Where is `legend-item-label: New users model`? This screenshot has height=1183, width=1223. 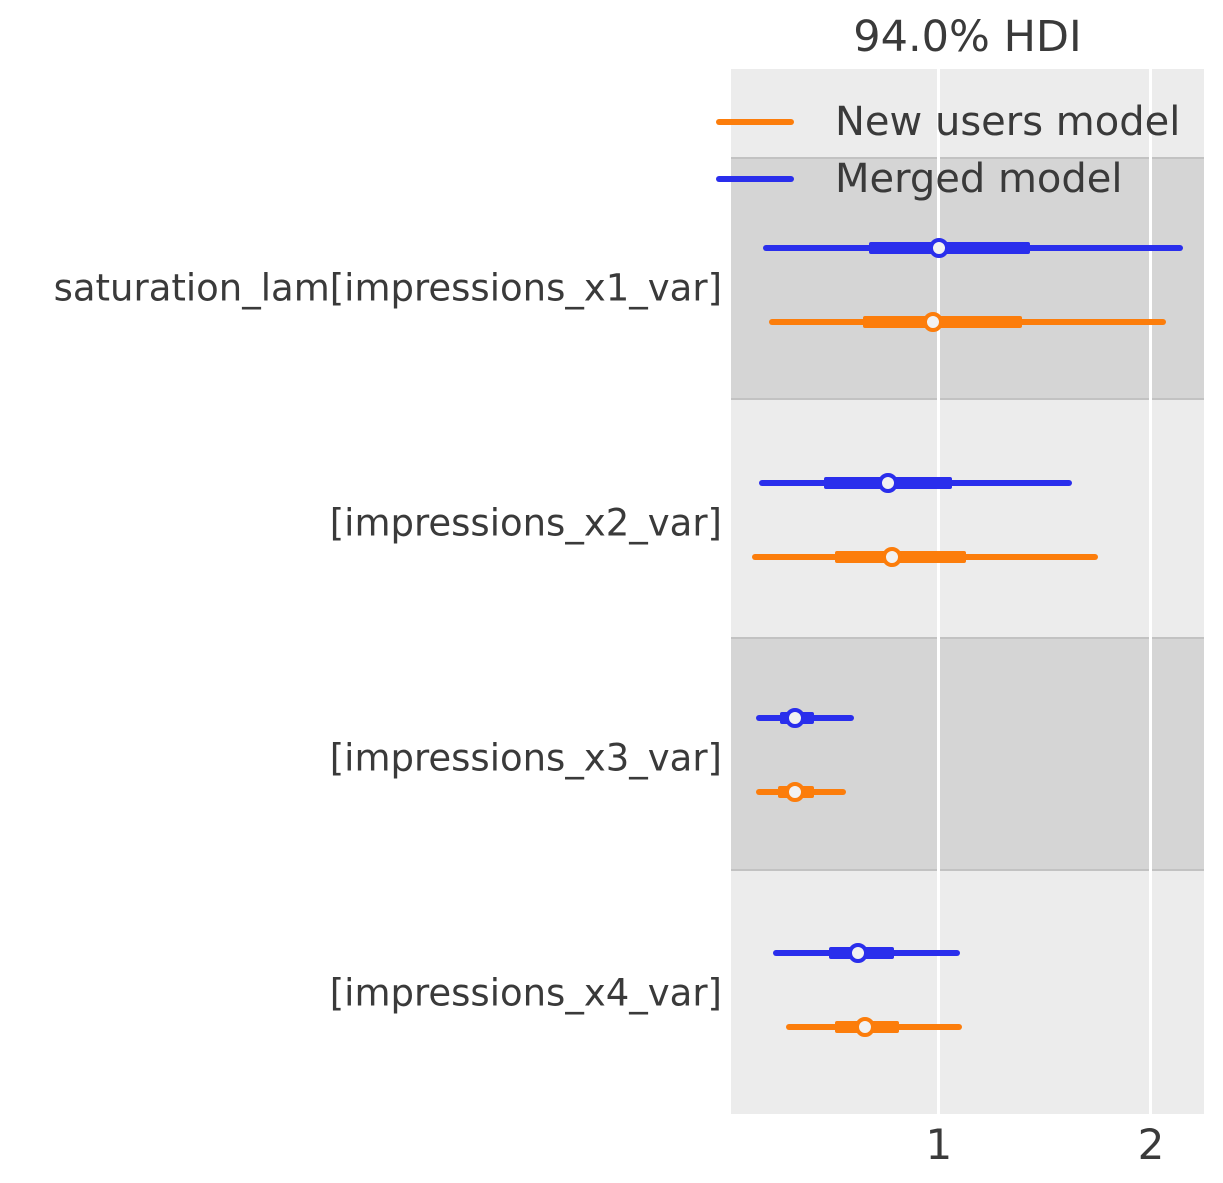
legend-item-label: New users model is located at coordinates (1008, 121).